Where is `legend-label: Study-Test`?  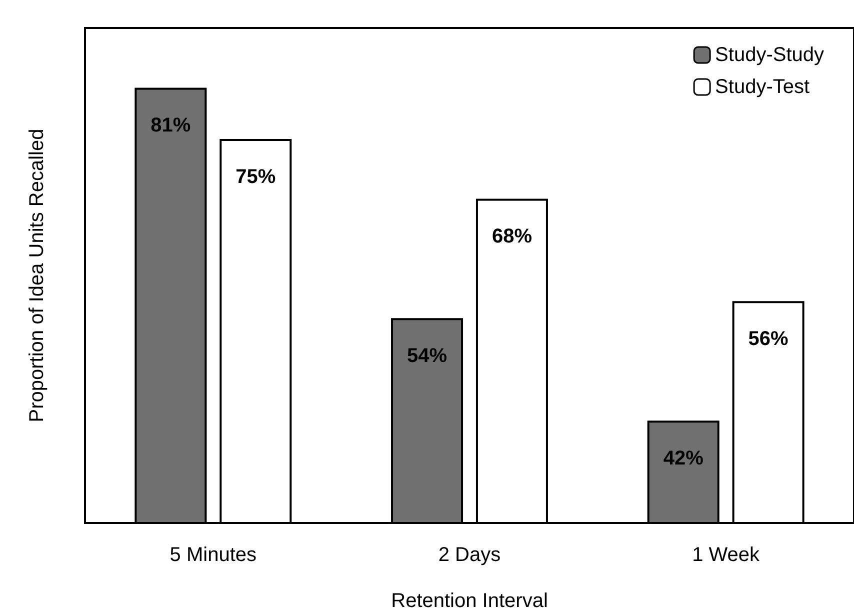
legend-label: Study-Test is located at coordinates (762, 87).